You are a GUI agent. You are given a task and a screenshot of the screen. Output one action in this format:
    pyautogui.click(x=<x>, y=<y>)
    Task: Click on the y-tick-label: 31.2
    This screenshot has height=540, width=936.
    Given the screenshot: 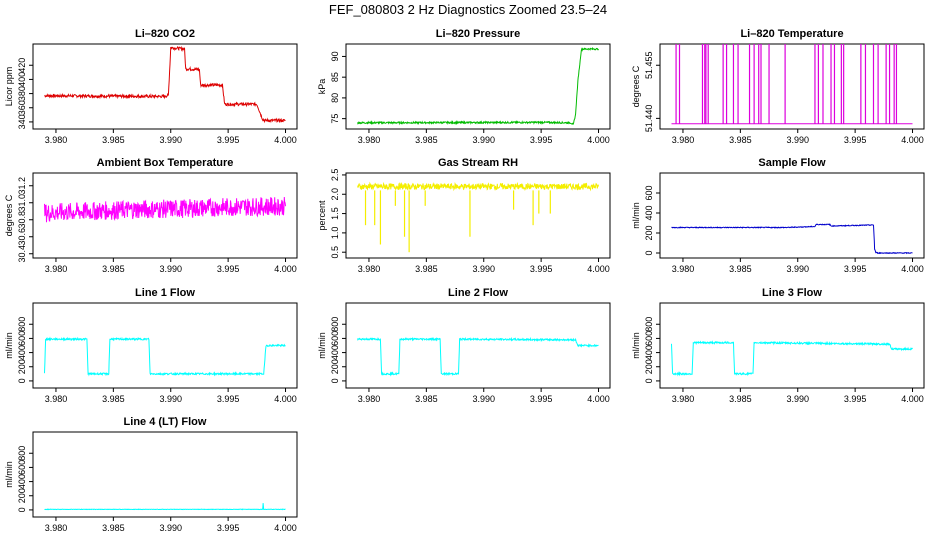 What is the action you would take?
    pyautogui.click(x=22, y=186)
    